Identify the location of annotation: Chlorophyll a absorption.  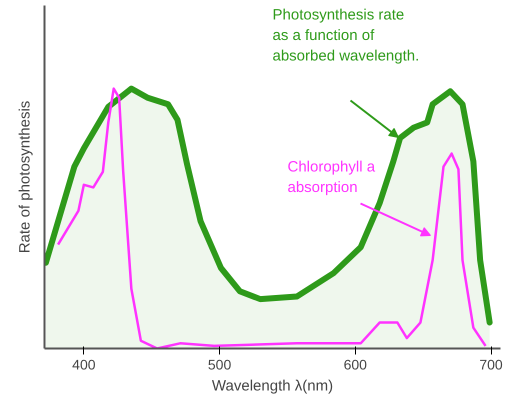
(332, 177).